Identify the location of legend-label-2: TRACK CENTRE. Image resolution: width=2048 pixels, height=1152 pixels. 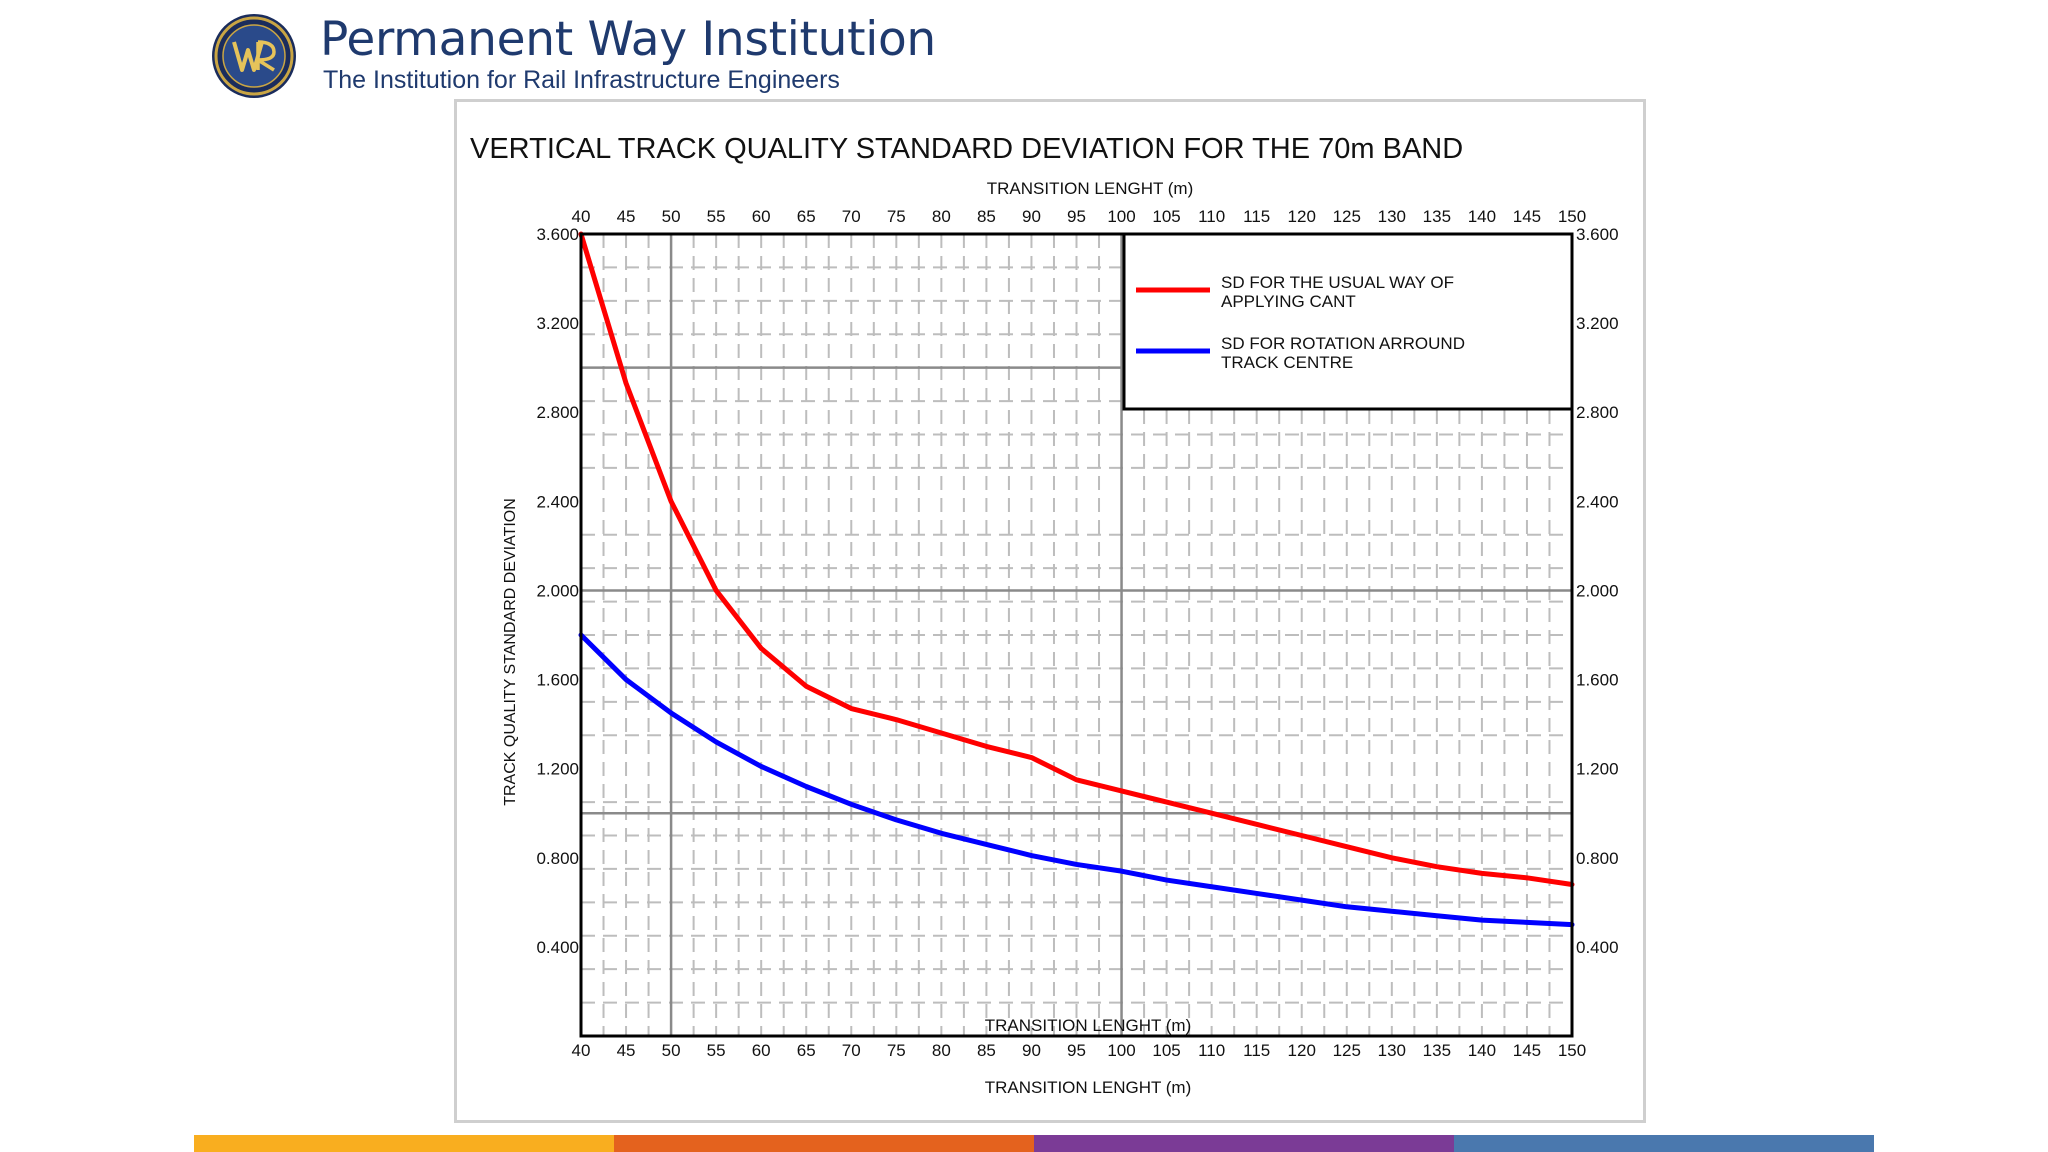
(1287, 362).